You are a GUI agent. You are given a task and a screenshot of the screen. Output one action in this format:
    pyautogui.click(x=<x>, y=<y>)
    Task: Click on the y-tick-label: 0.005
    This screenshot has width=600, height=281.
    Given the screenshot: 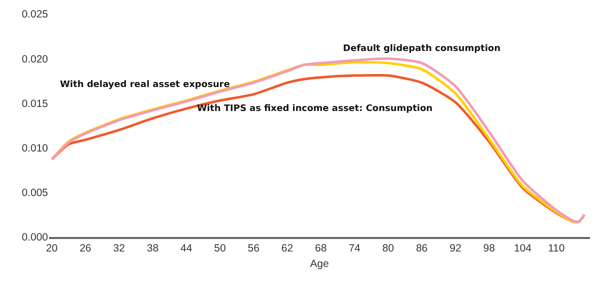 What is the action you would take?
    pyautogui.click(x=35, y=193)
    